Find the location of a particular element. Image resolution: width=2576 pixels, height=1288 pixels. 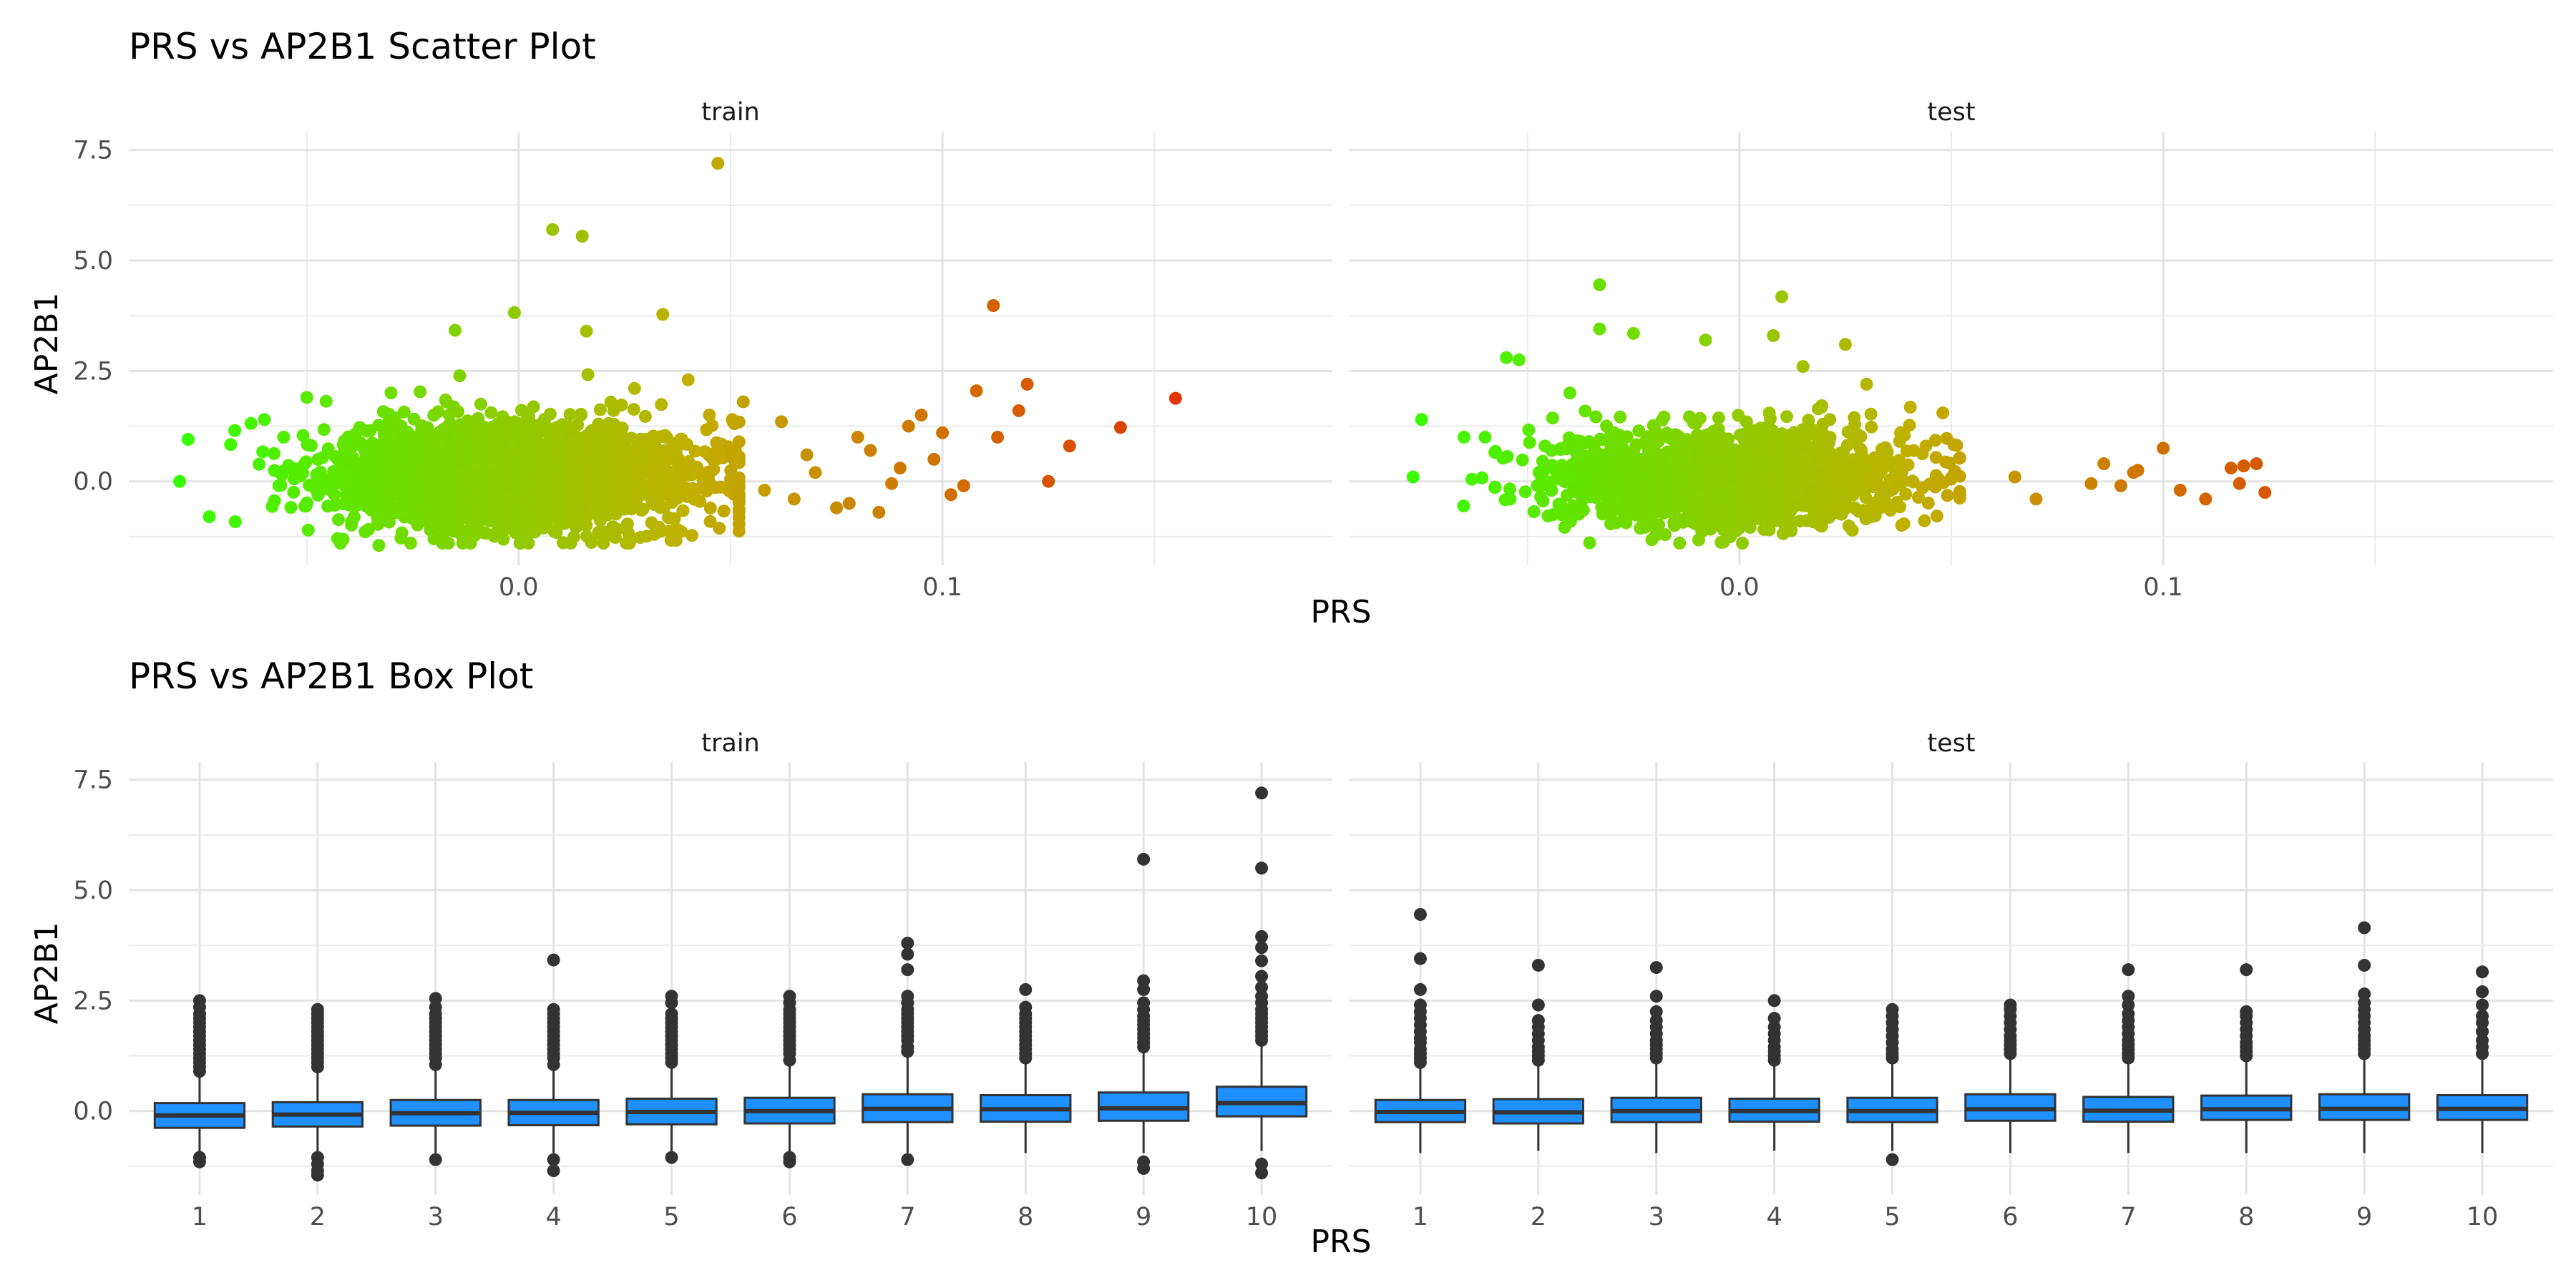

y-tick-label: 5.0 is located at coordinates (93, 261).